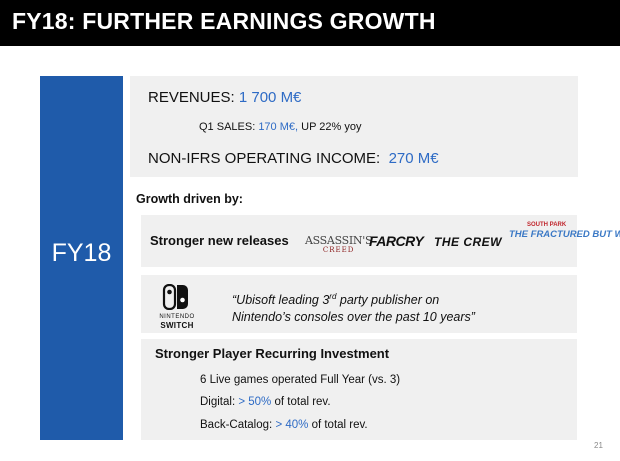  I want to click on recurring-heading: Stronger Player Recurring Investment, so click(272, 353).